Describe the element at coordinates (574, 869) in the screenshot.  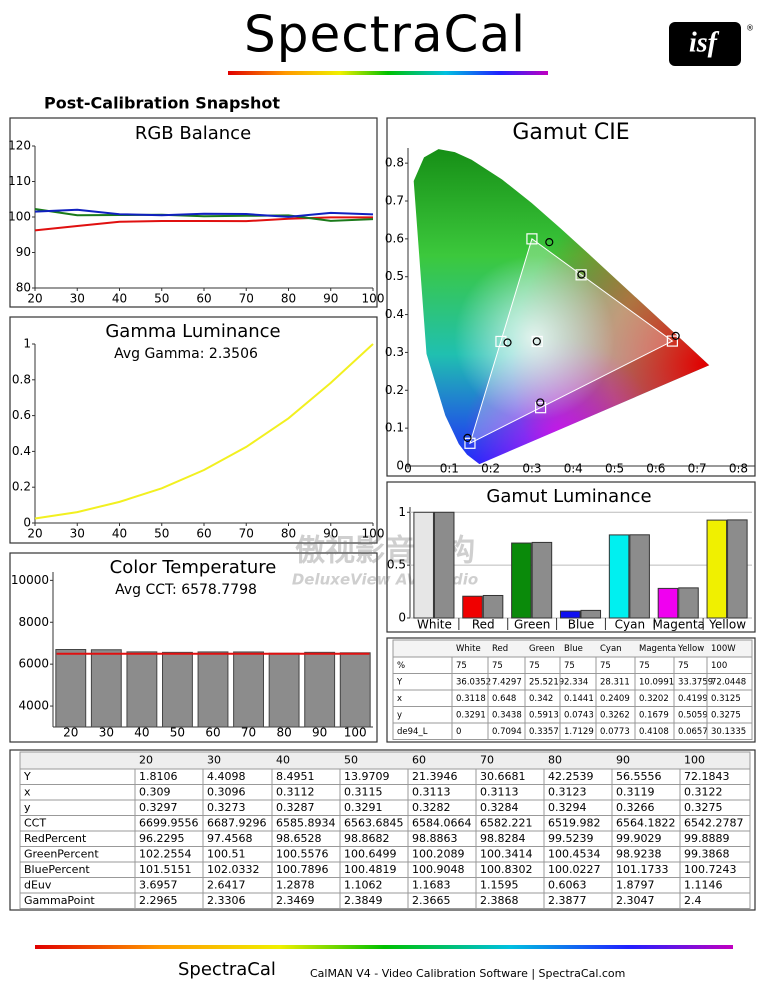
I see `table-cell: 100.0227` at that location.